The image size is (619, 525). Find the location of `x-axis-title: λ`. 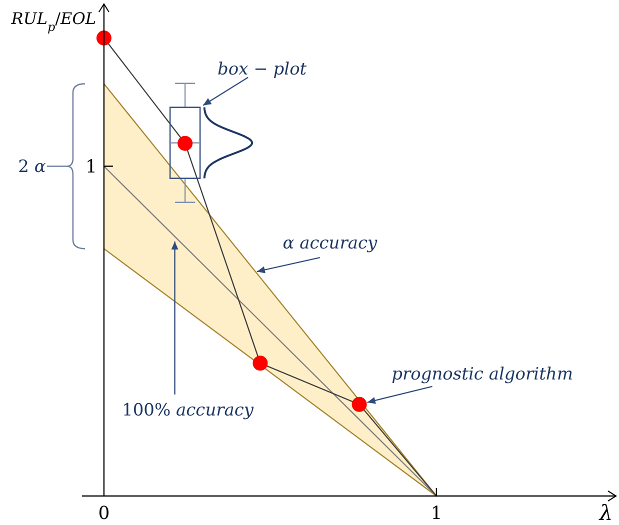

x-axis-title: λ is located at coordinates (605, 513).